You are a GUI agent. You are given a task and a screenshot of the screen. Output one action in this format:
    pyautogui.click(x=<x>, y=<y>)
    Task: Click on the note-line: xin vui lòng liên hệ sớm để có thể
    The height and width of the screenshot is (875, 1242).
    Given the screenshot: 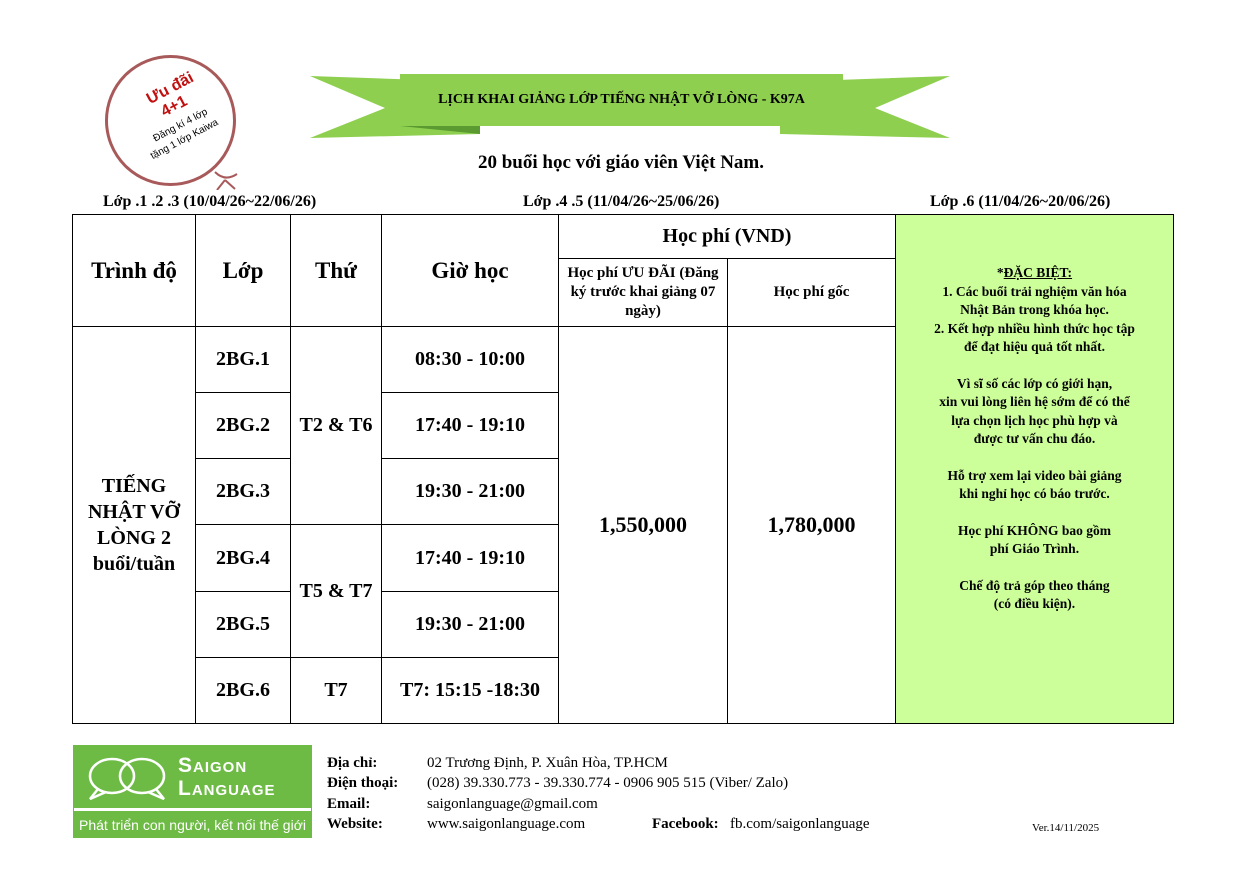 What is the action you would take?
    pyautogui.click(x=1034, y=402)
    